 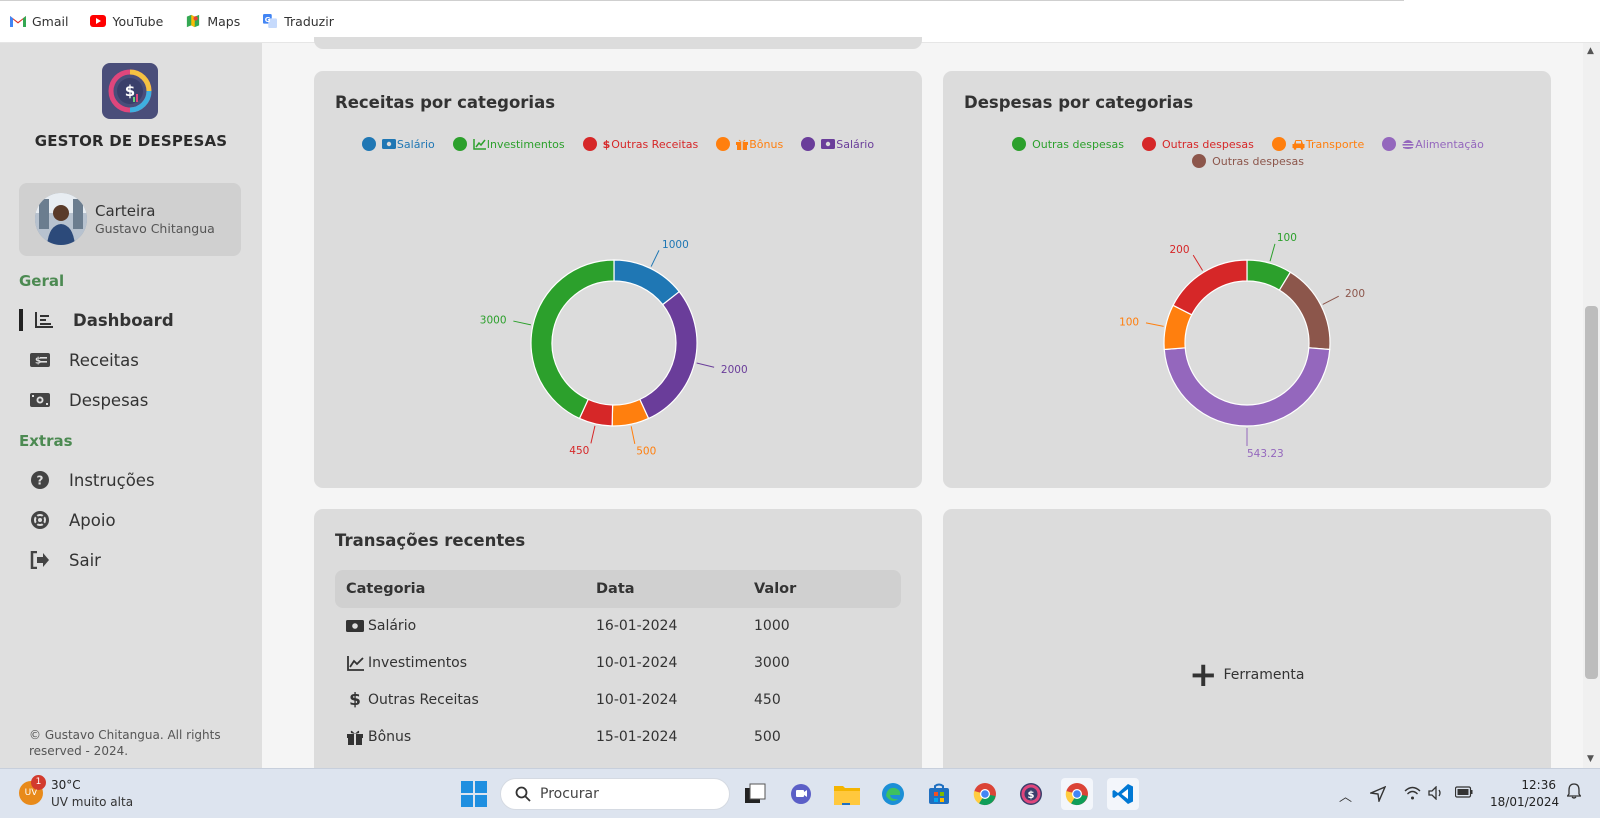 What do you see at coordinates (1246, 675) in the screenshot?
I see `add-tool-button: + Ferramenta` at bounding box center [1246, 675].